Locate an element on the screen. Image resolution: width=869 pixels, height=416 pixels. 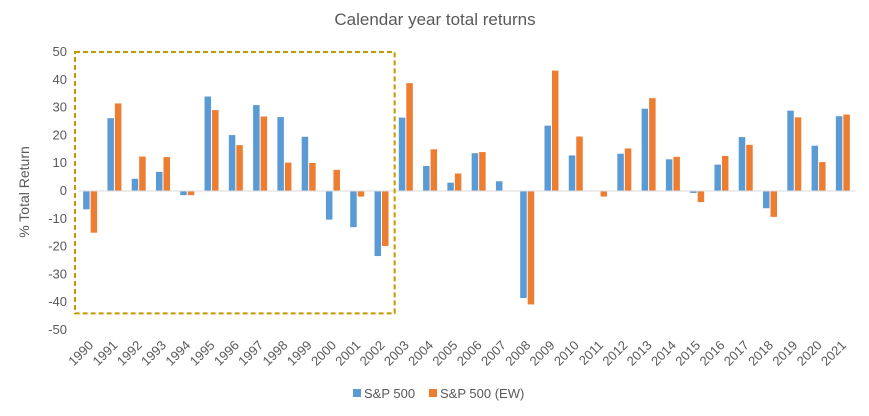
legend-label: S&P 500 is located at coordinates (389, 393).